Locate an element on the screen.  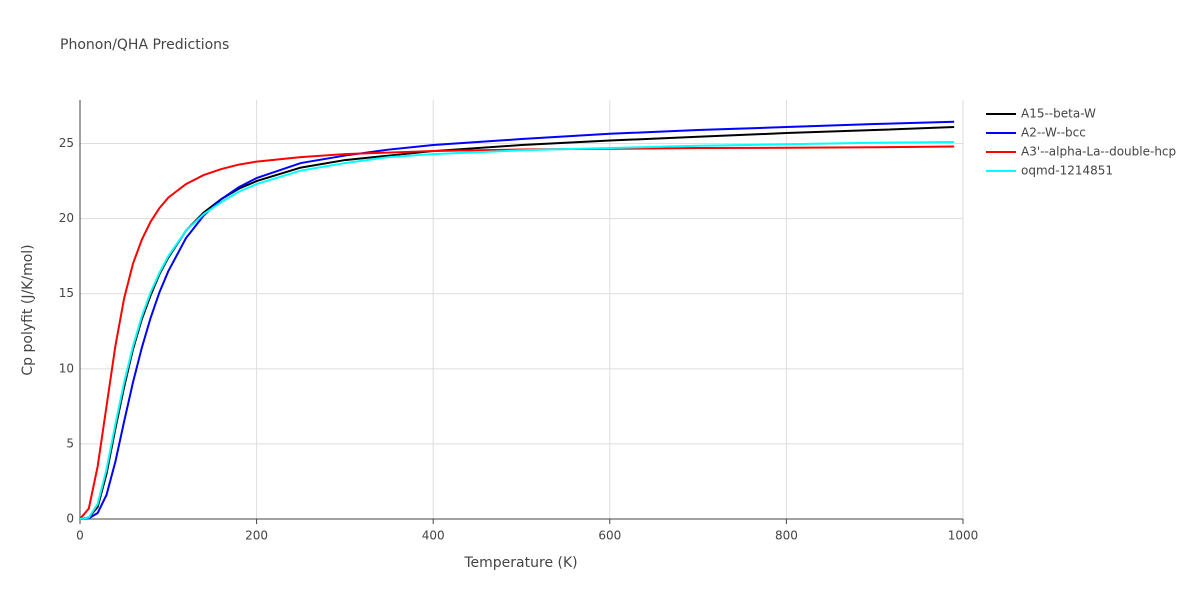
x-tick-label: 800 is located at coordinates (786, 536).